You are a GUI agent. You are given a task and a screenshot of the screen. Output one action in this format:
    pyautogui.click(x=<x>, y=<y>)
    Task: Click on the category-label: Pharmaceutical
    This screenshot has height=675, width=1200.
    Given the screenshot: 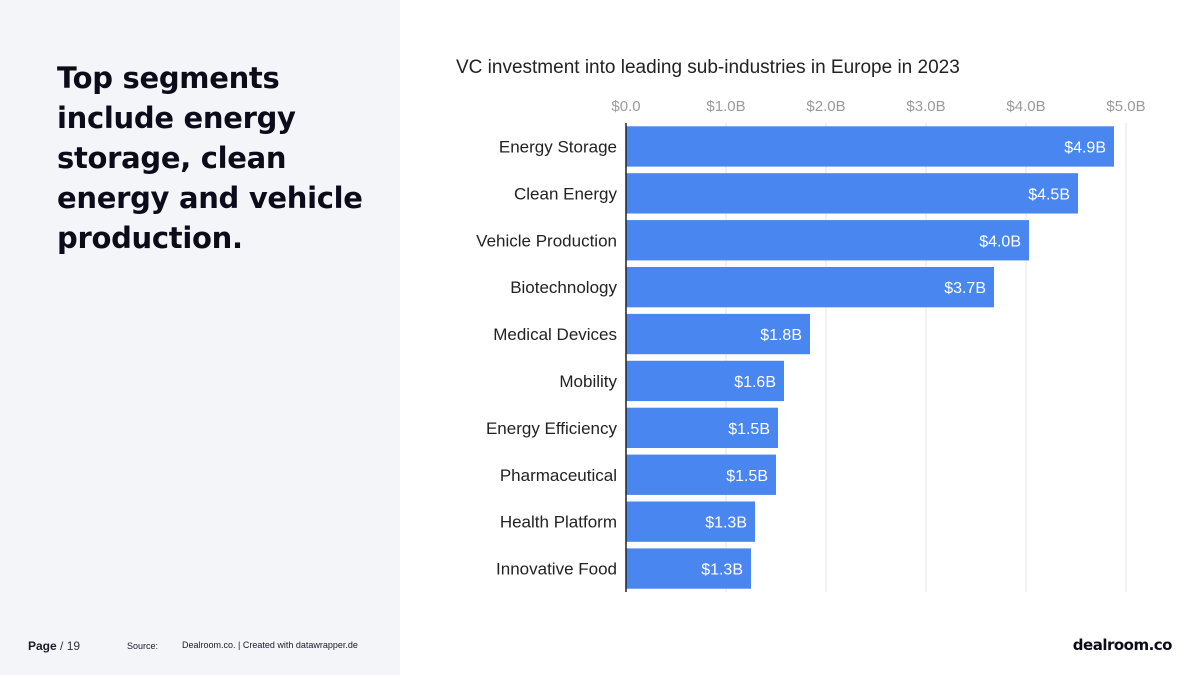 What is the action you would take?
    pyautogui.click(x=558, y=475)
    